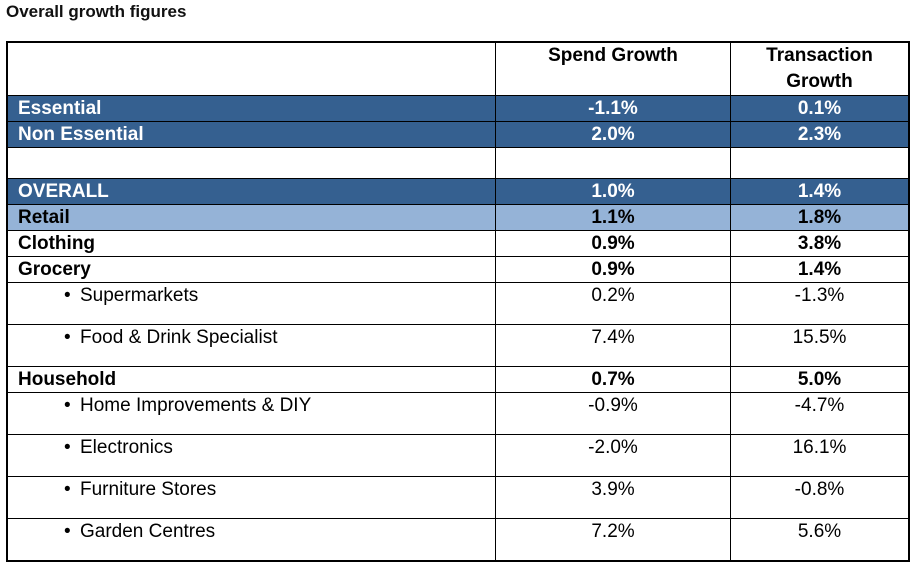 The height and width of the screenshot is (562, 915). Describe the element at coordinates (820, 68) in the screenshot. I see `header-transaction-growth: Transaction Growth` at that location.